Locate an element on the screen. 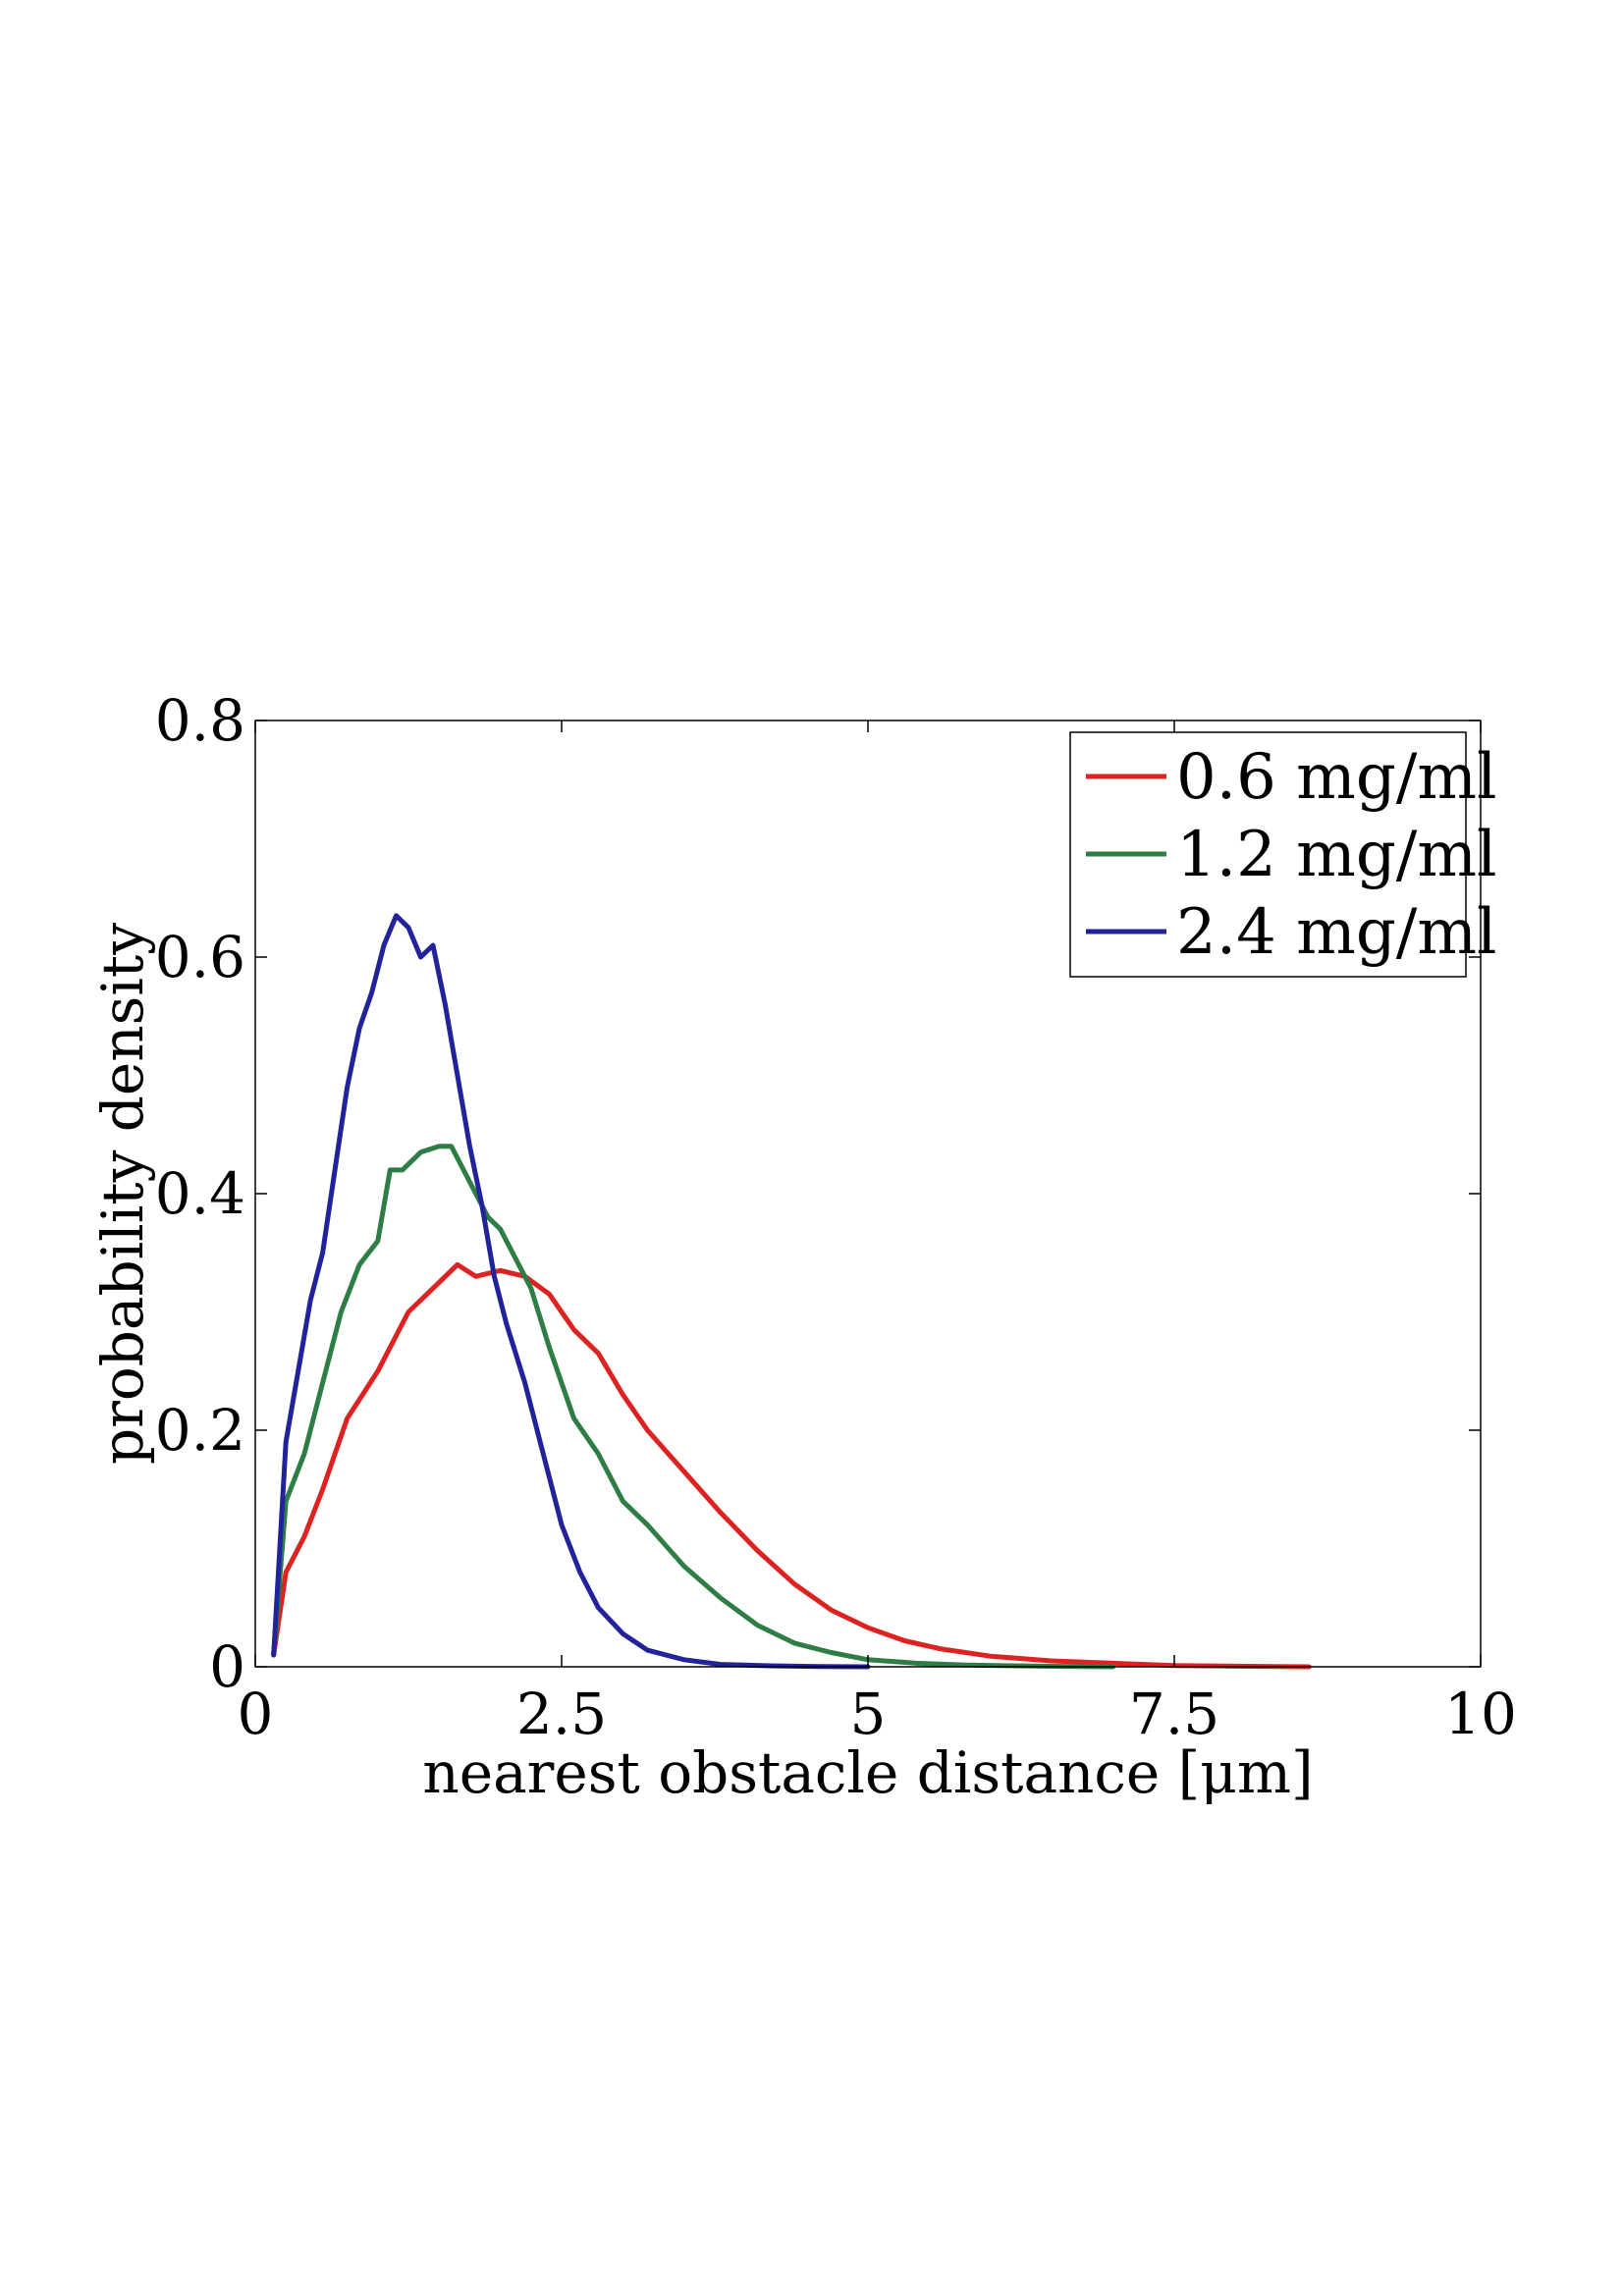  y-tick-label: 0.4 is located at coordinates (200, 1193).